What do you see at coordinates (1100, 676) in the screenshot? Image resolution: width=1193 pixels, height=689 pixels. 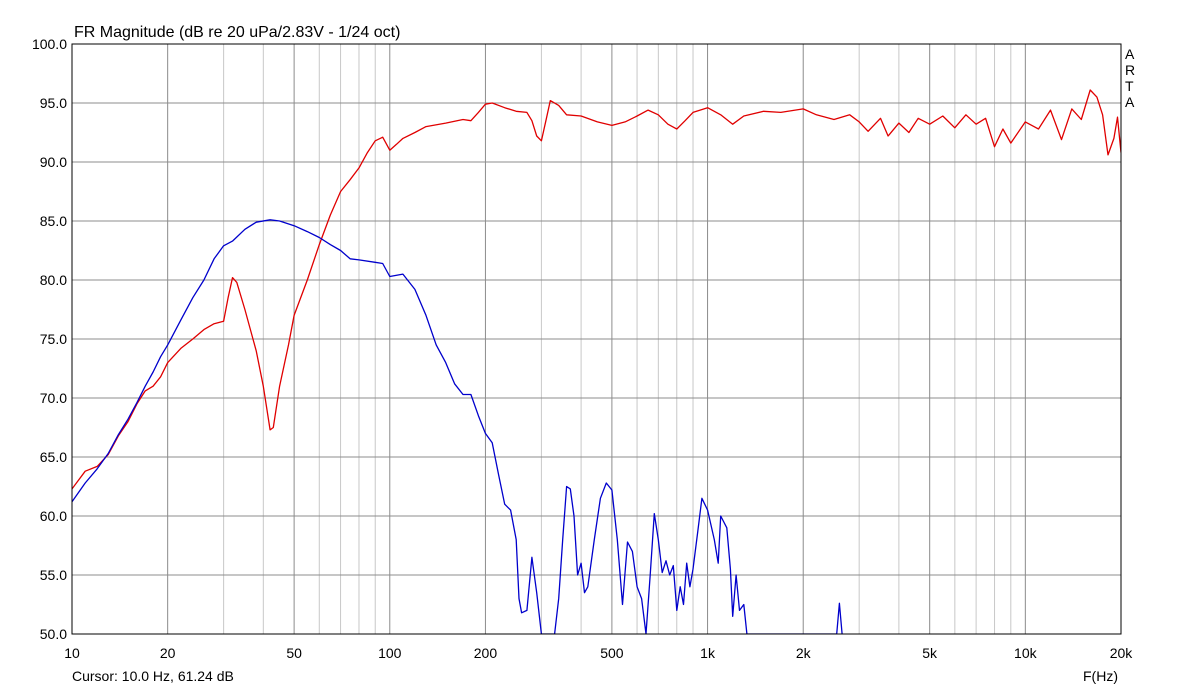 I see `x-axis-title: F(Hz)` at bounding box center [1100, 676].